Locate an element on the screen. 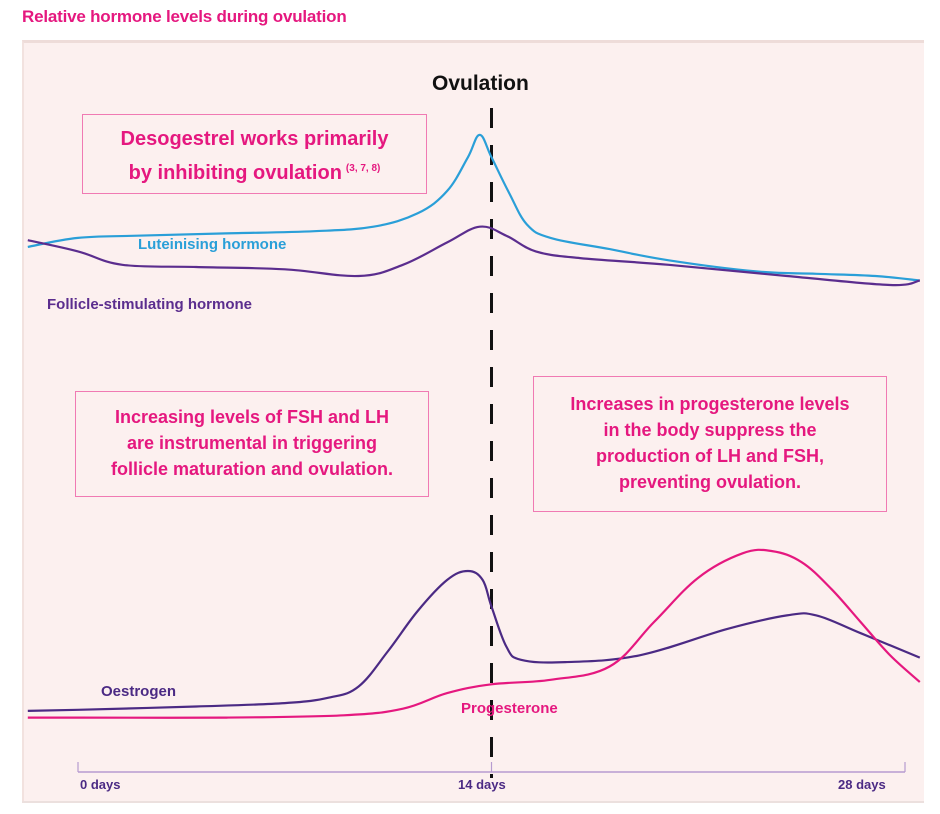 The image size is (940, 814). callout-line: in the body suppress the is located at coordinates (710, 430).